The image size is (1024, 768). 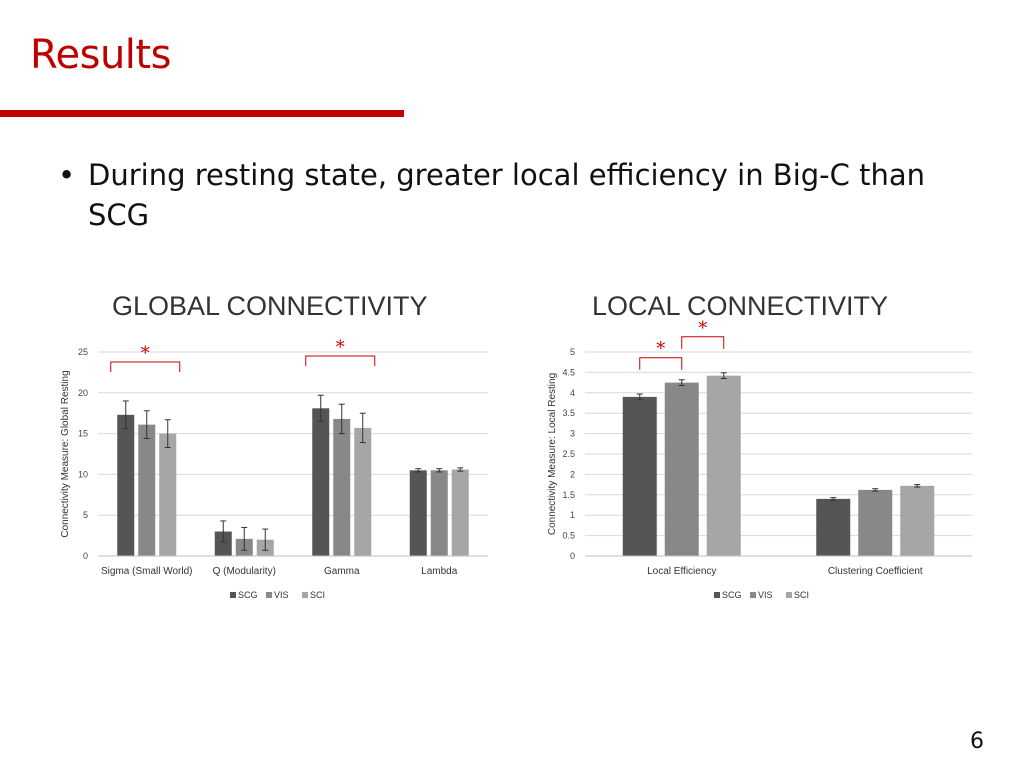 I want to click on local-y-tick-label: 0.5, so click(x=568, y=536).